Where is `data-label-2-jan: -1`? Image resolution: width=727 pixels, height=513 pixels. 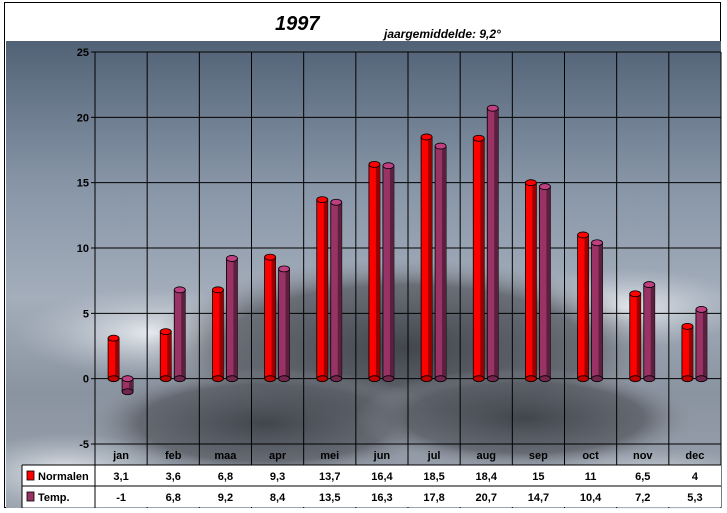
data-label-2-jan: -1 is located at coordinates (121, 498).